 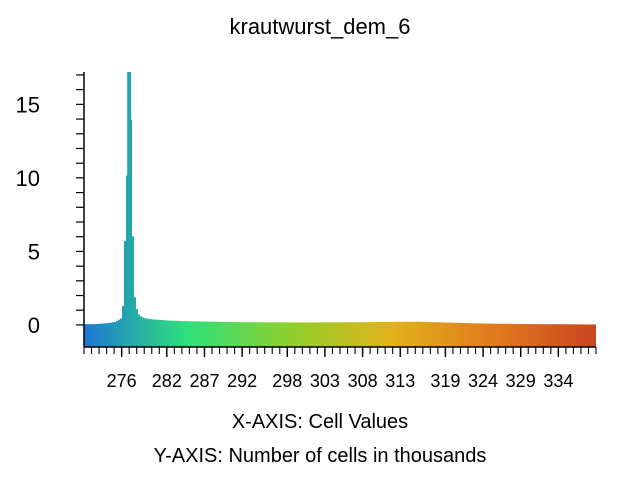 What do you see at coordinates (320, 456) in the screenshot?
I see `y-axis-label: Y-AXIS: Number of cells in thousands` at bounding box center [320, 456].